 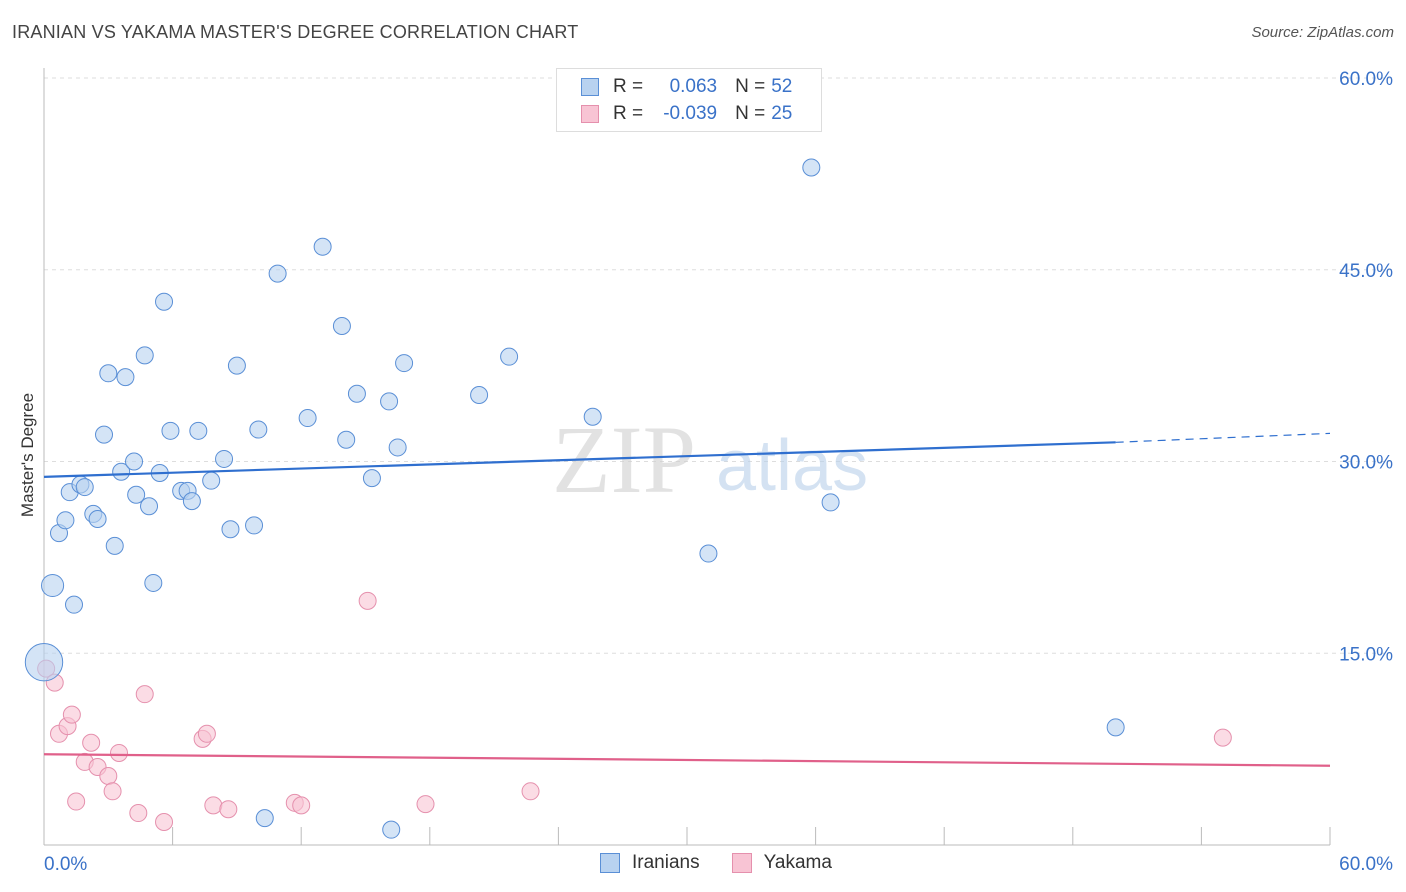 I want to click on y-axis-title: Master's Degree, so click(x=27, y=455).